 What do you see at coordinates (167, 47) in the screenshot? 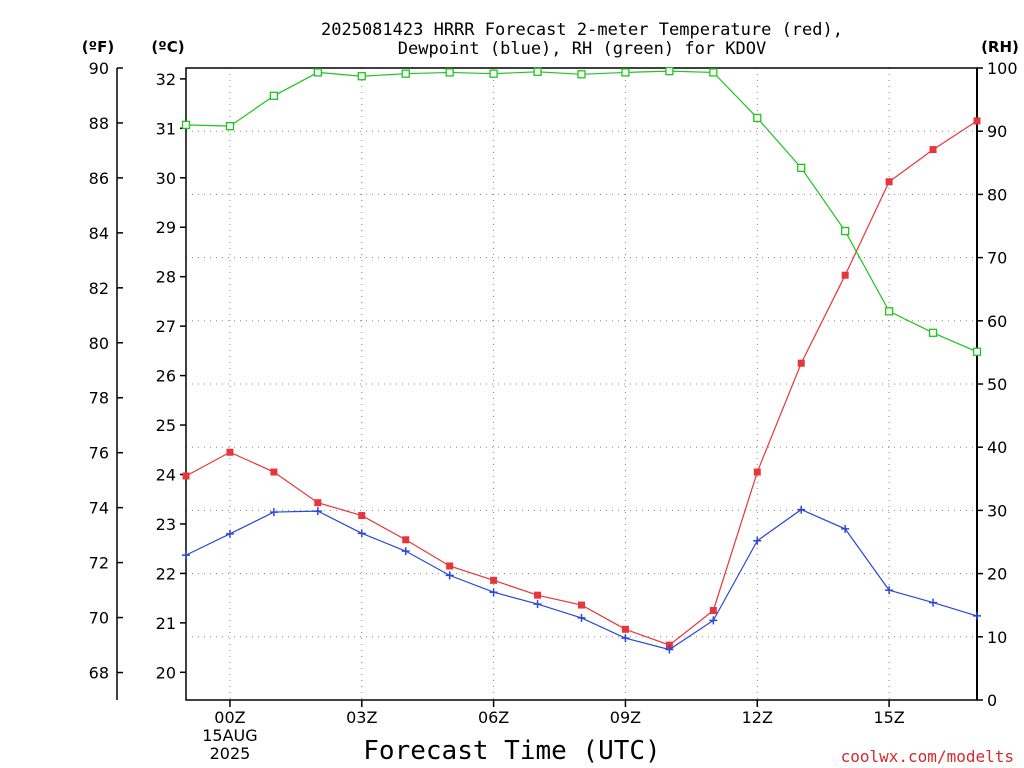
I see `celsius-unit-label: (ºC)` at bounding box center [167, 47].